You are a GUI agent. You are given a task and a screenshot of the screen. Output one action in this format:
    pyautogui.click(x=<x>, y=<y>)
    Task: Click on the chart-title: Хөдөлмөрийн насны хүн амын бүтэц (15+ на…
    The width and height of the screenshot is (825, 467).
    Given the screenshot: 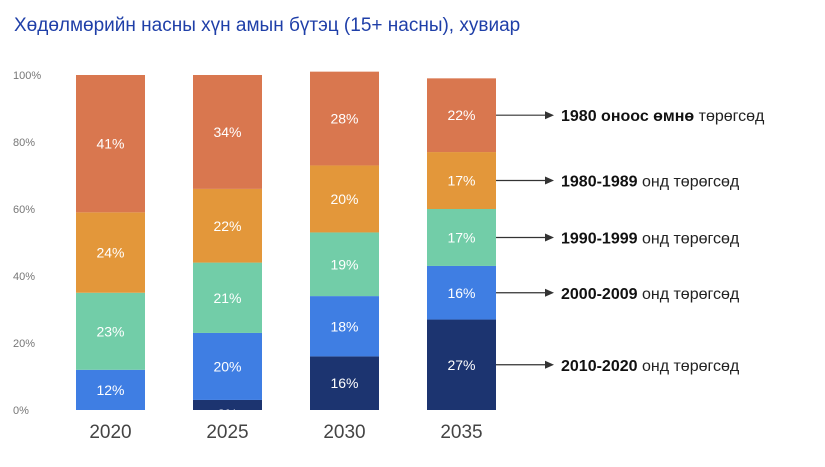 What is the action you would take?
    pyautogui.click(x=267, y=25)
    